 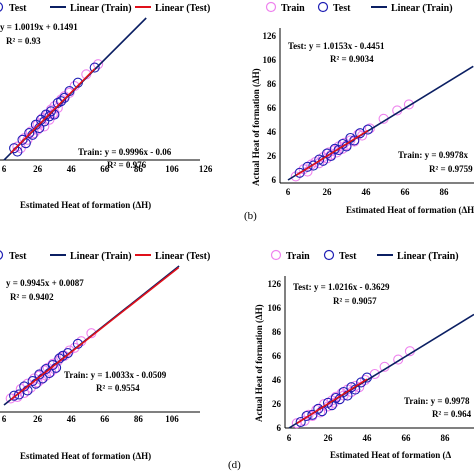 What do you see at coordinates (234, 465) in the screenshot?
I see `panel-label-d: (d)` at bounding box center [234, 465].